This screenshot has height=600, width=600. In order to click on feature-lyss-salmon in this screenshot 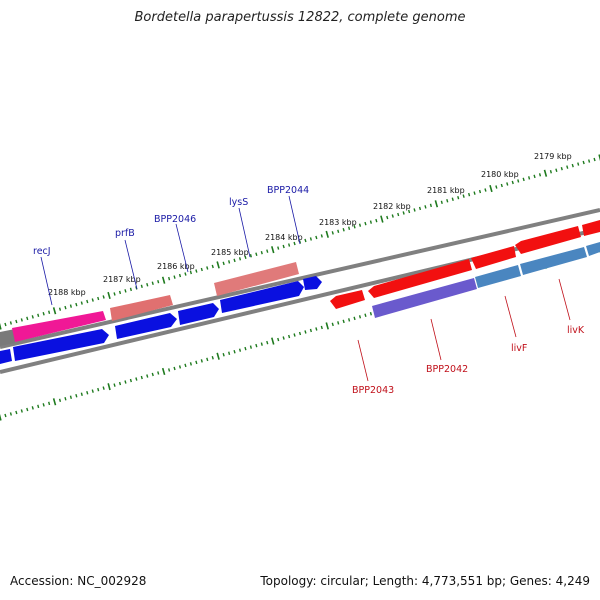, I will do `click(256, 279)`.